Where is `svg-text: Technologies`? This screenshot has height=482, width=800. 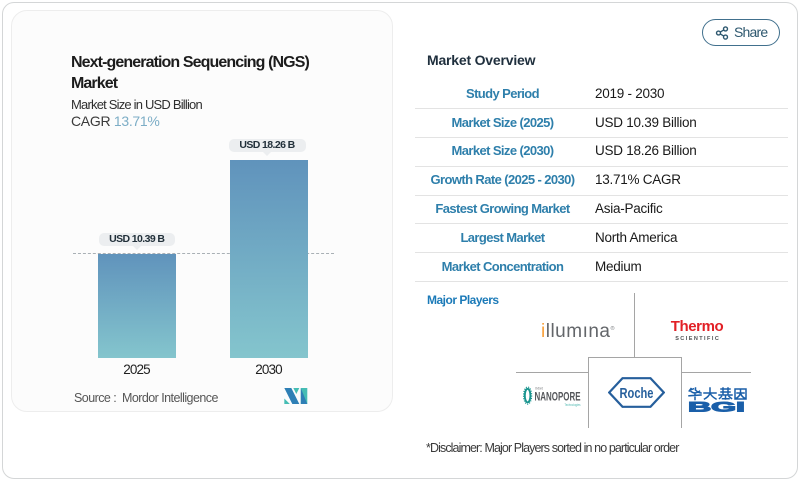 svg-text: Technologies is located at coordinates (573, 405).